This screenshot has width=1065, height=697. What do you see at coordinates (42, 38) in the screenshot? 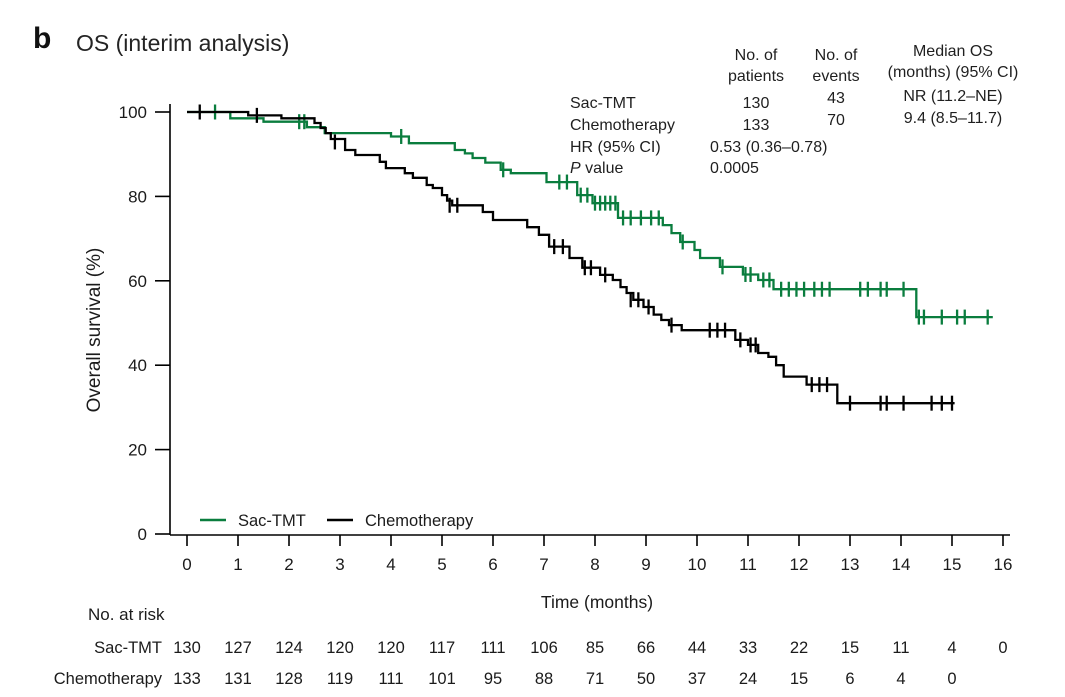
I see `panel-letter: b` at bounding box center [42, 38].